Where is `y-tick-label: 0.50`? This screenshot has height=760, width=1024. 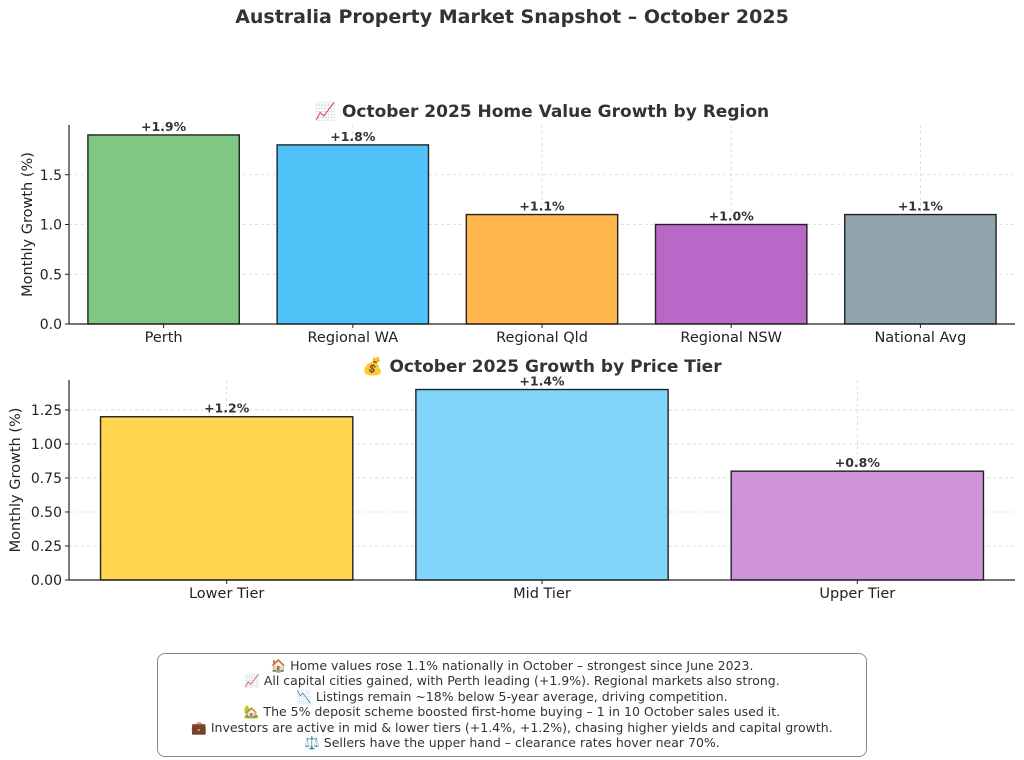 y-tick-label: 0.50 is located at coordinates (46, 513).